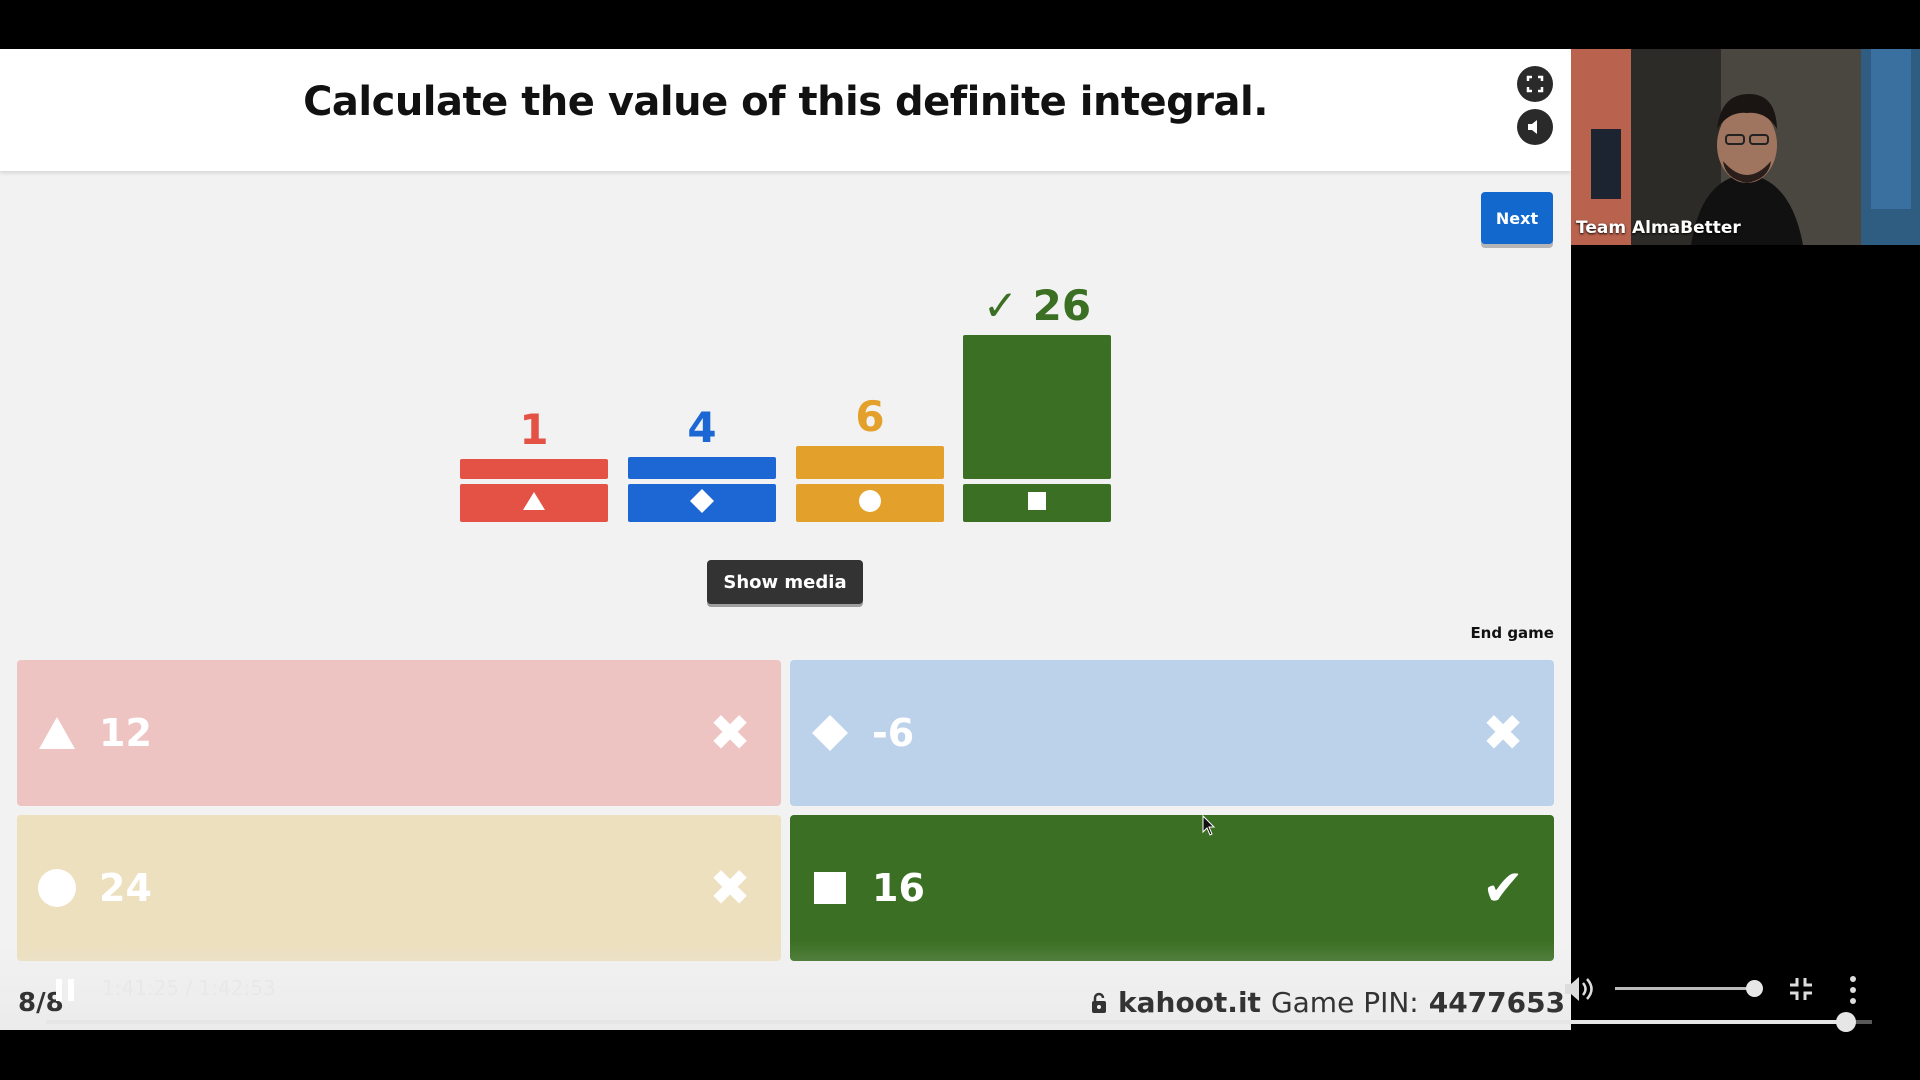  I want to click on chart-bar-base-circle, so click(870, 503).